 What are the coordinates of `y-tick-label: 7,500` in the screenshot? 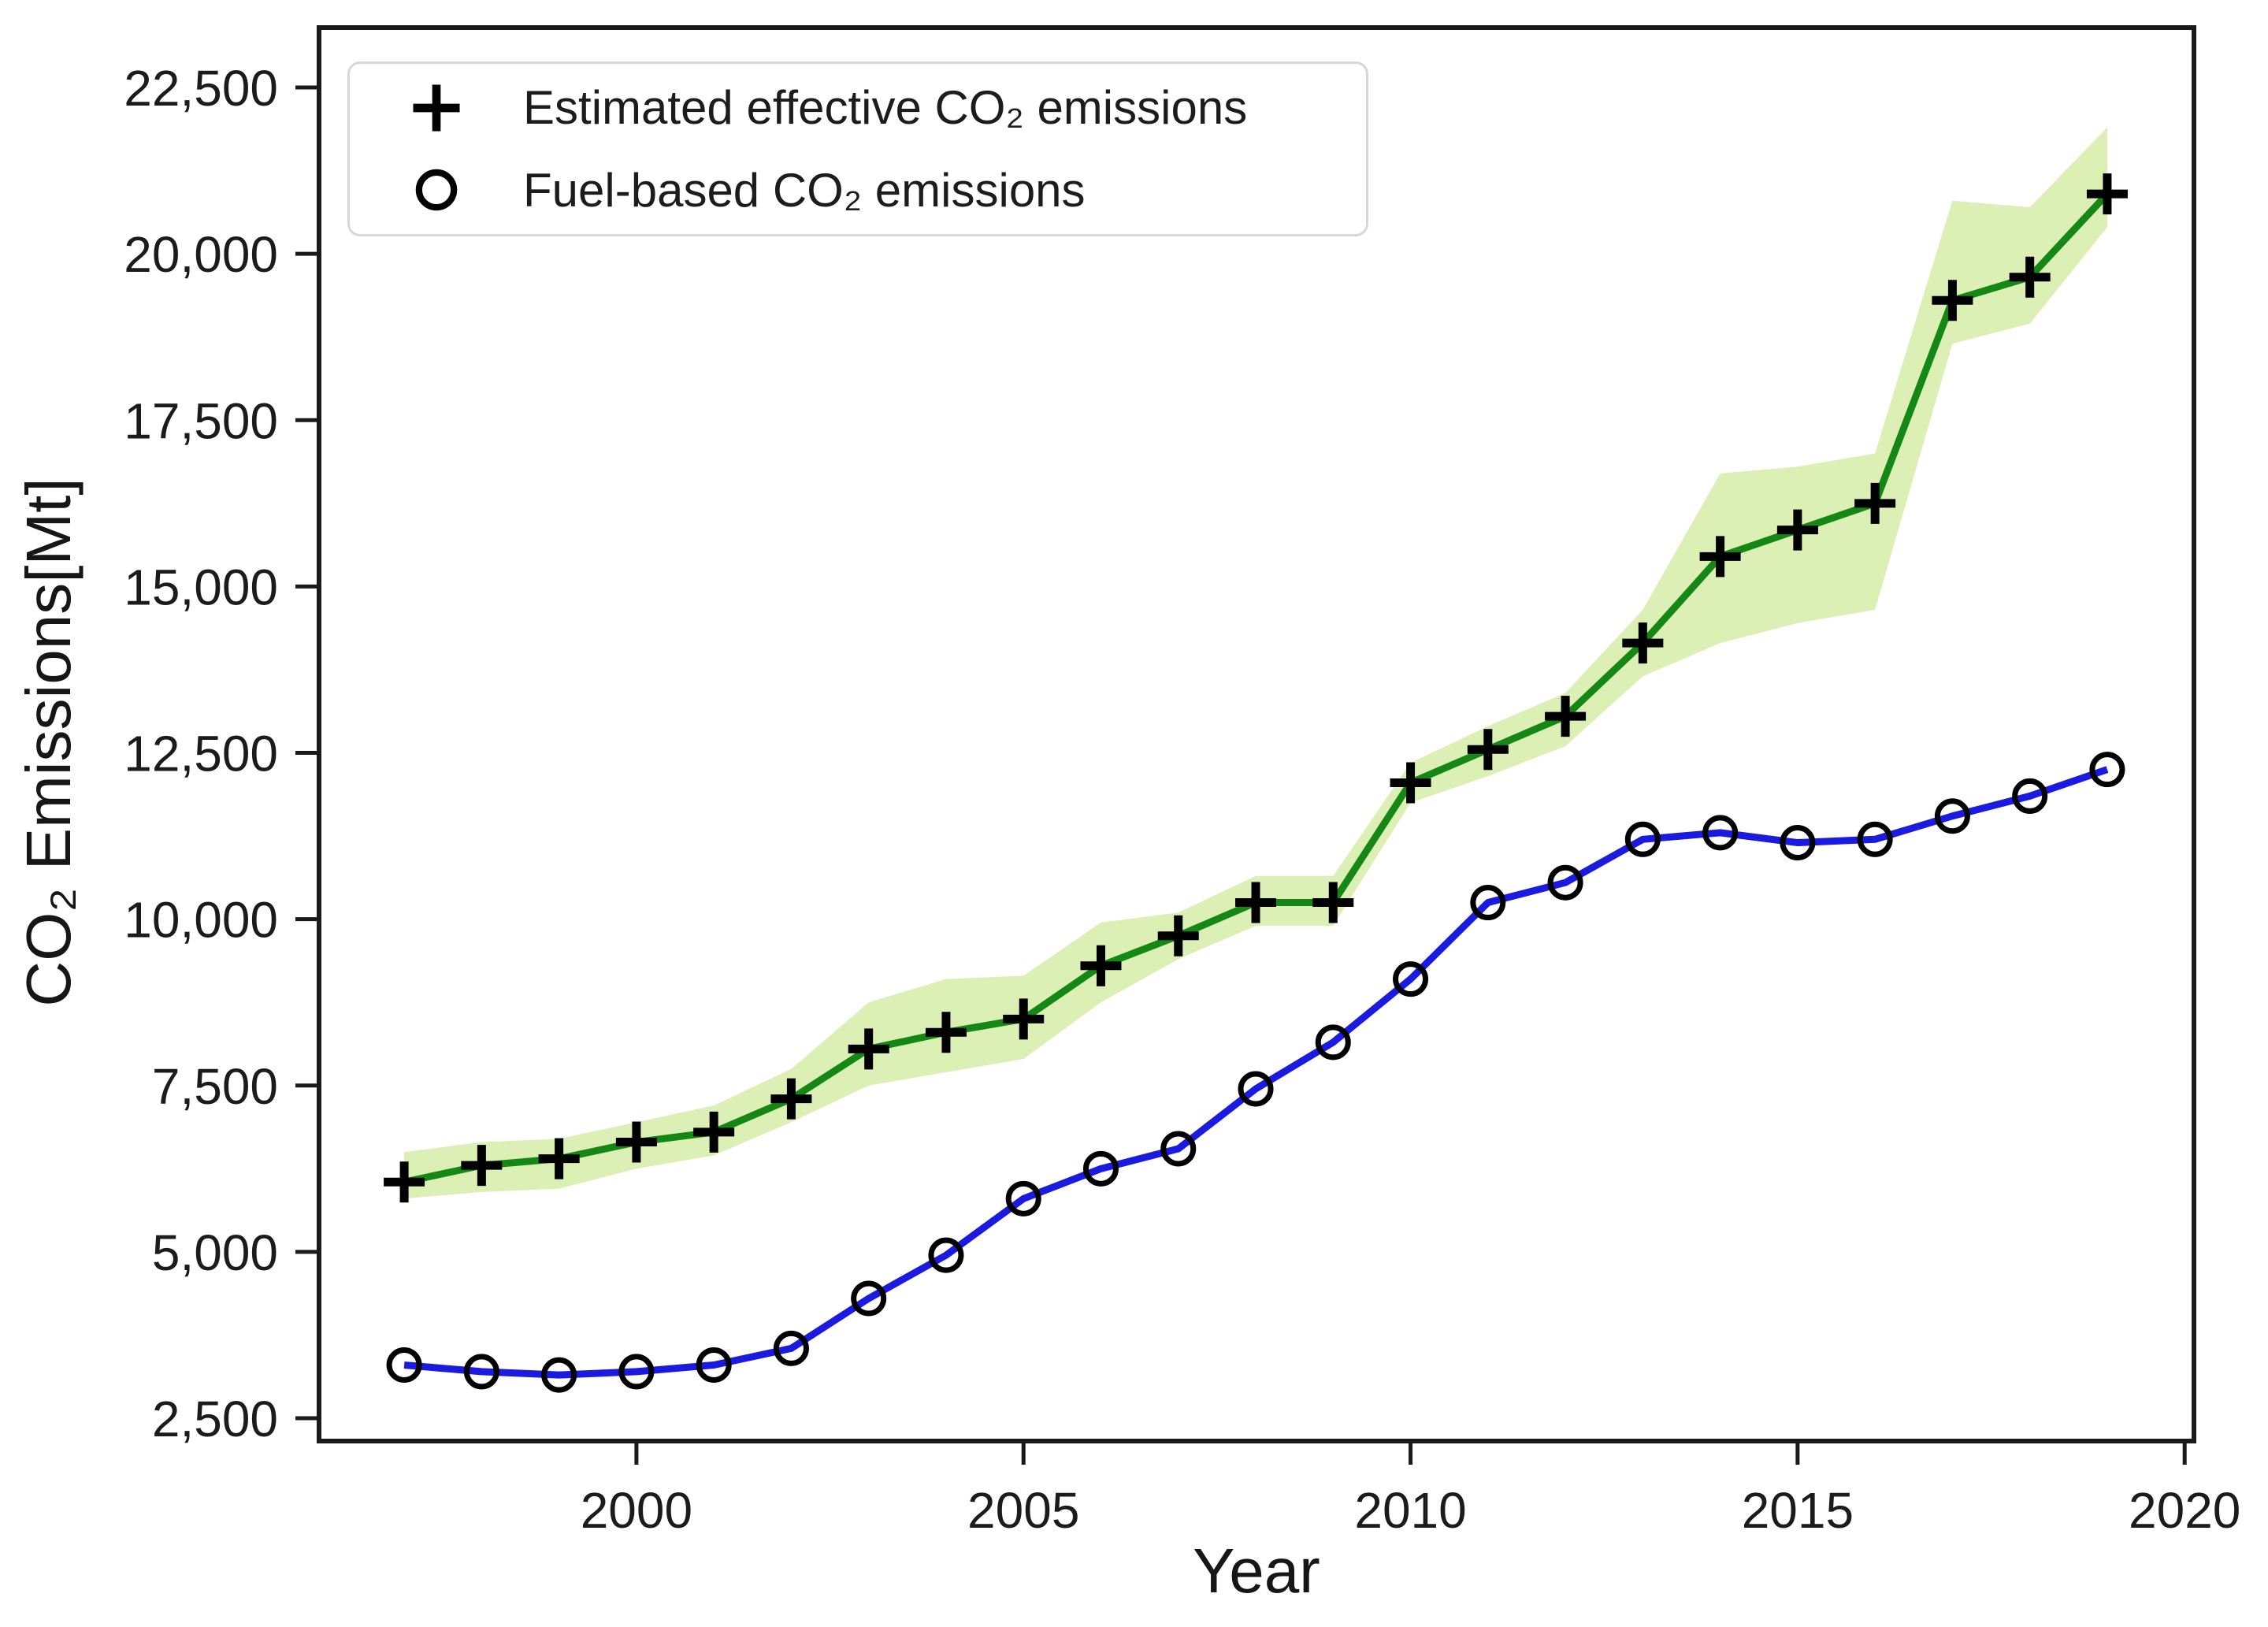 It's located at (215, 1086).